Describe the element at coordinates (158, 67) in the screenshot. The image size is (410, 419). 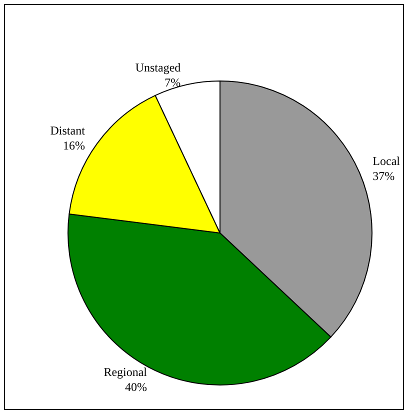
I see `slice-label: Unstaged` at that location.